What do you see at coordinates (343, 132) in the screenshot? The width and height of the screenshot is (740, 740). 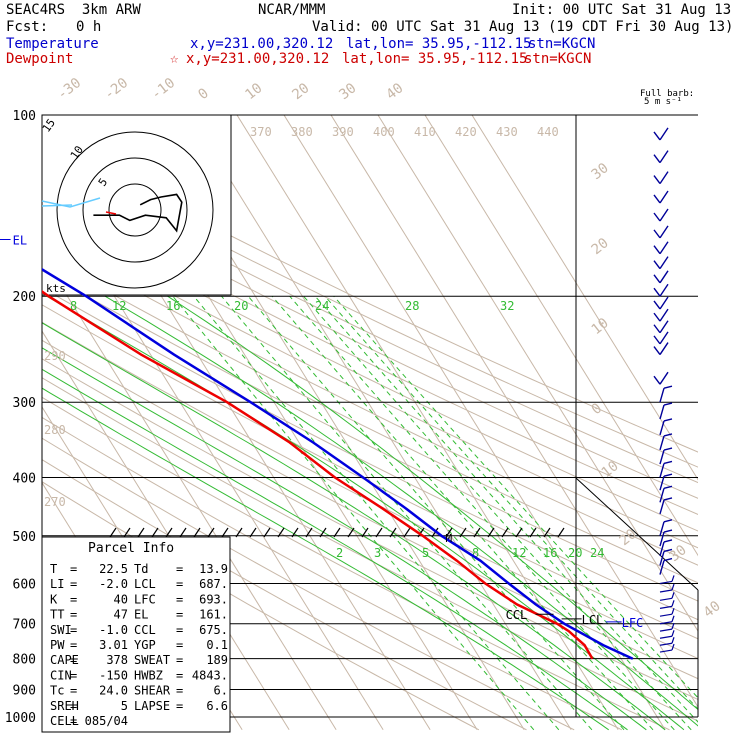 I see `theta-label: 390` at bounding box center [343, 132].